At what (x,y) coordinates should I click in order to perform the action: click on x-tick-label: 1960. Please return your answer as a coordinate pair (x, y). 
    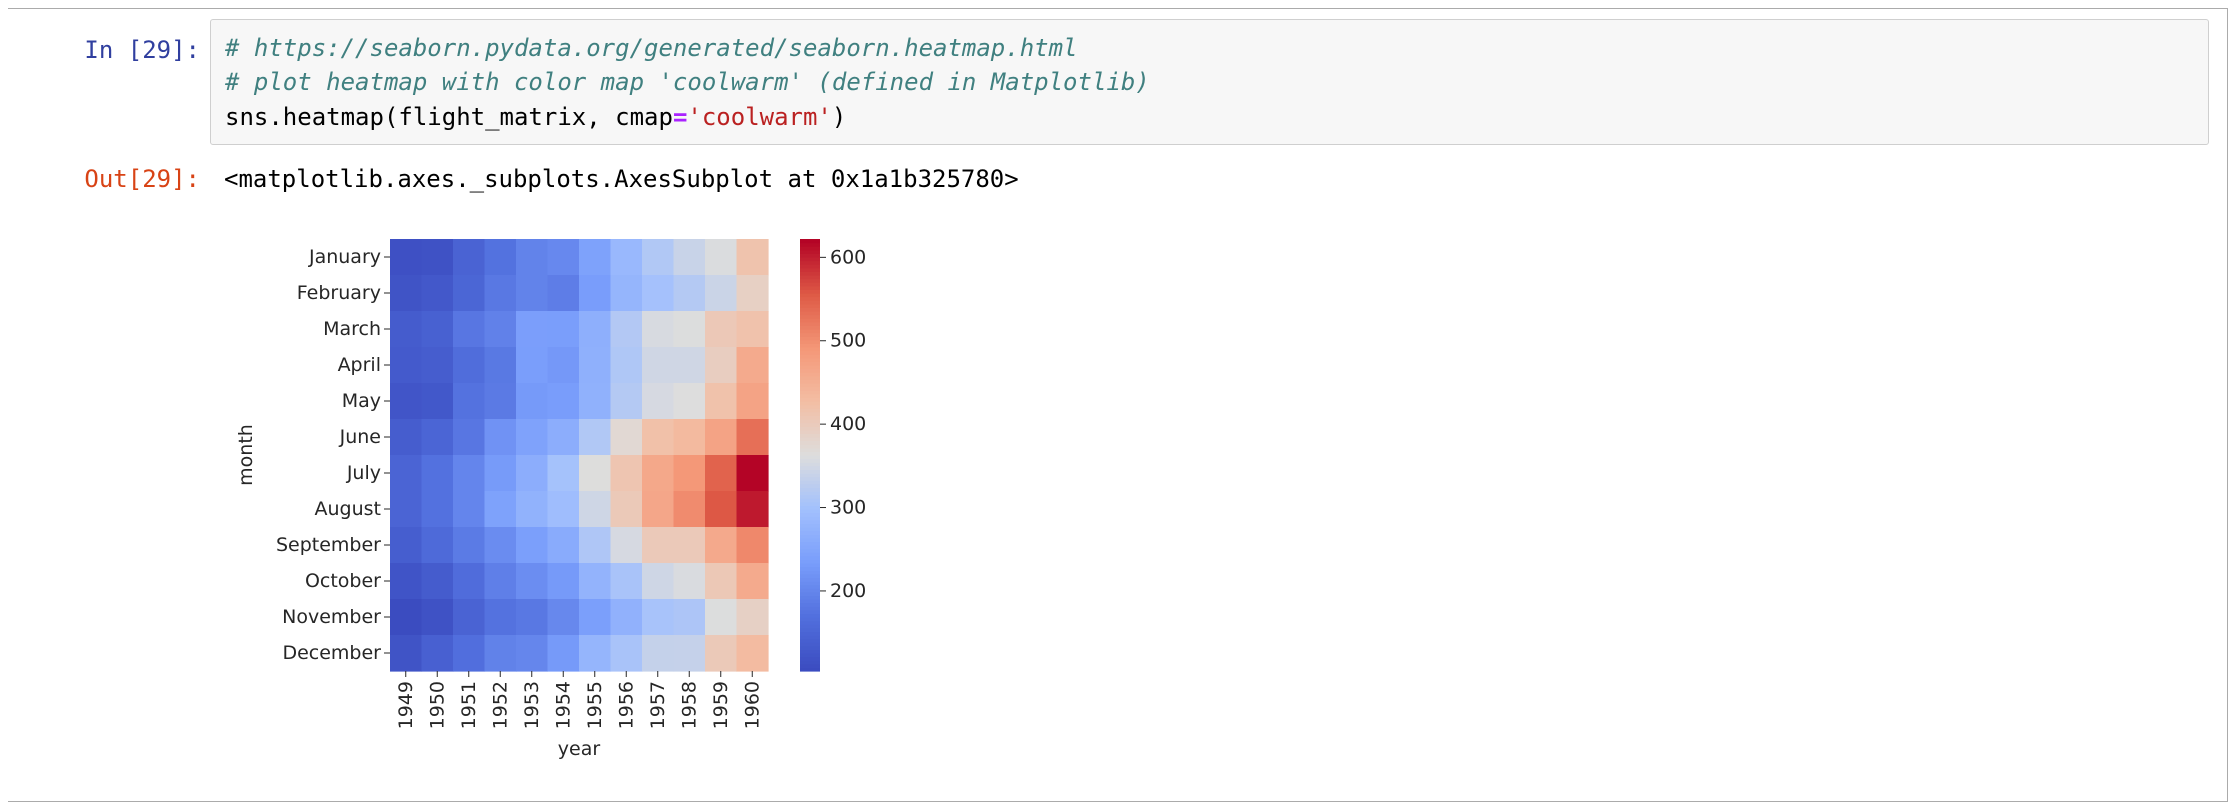
    Looking at the image, I should click on (752, 705).